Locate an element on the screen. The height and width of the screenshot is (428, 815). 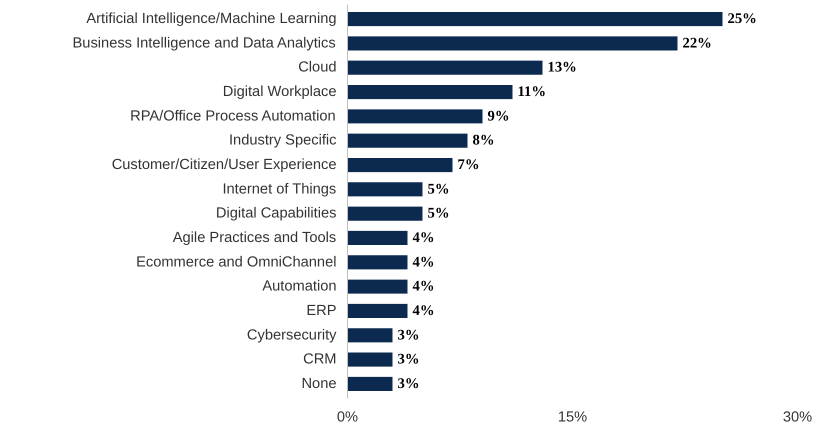
data-label: 25% is located at coordinates (742, 19).